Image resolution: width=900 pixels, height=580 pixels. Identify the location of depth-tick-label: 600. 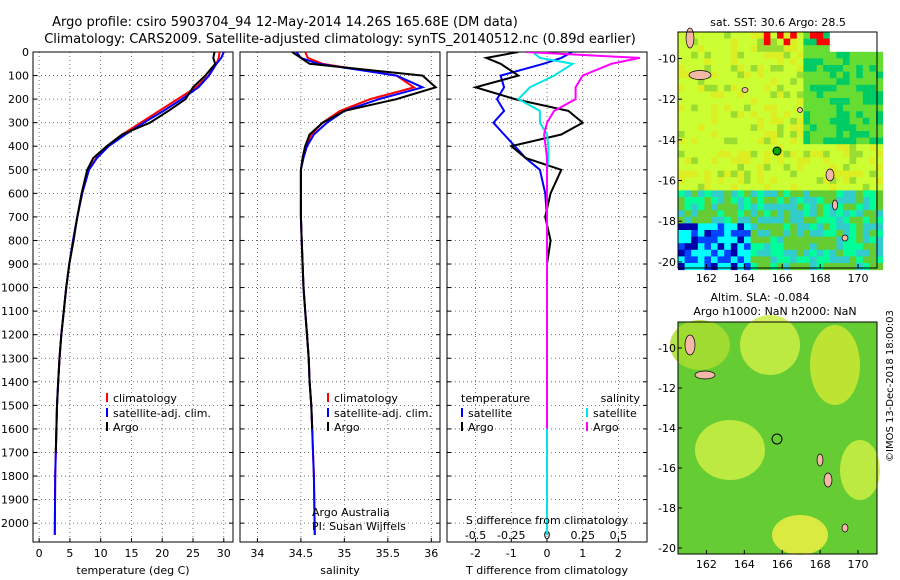
(18, 193).